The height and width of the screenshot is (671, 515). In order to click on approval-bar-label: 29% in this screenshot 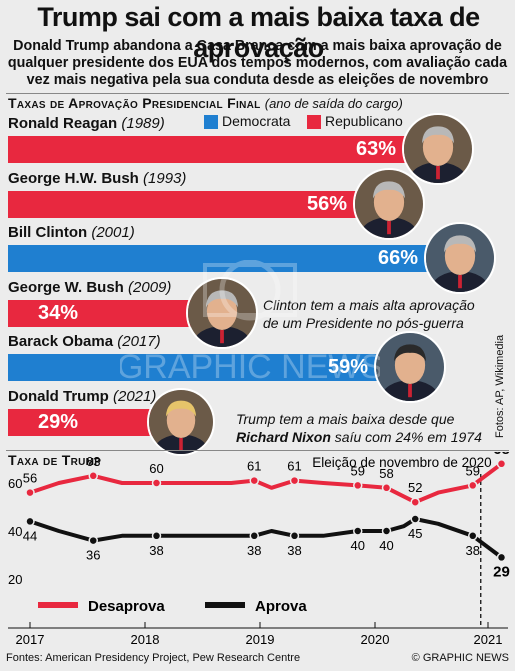, I will do `click(58, 422)`.